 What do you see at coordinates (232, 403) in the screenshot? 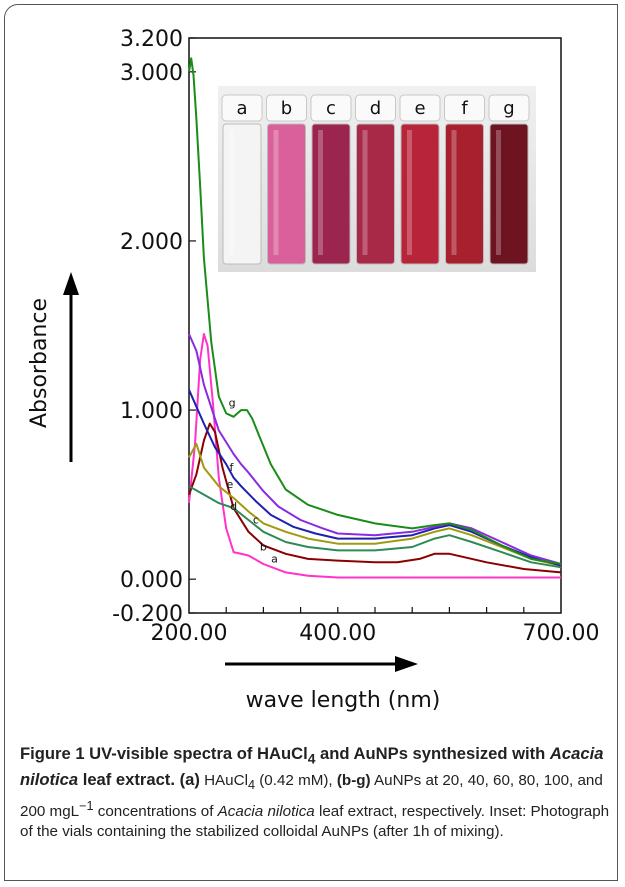
I see `curve-label-g: g` at bounding box center [232, 403].